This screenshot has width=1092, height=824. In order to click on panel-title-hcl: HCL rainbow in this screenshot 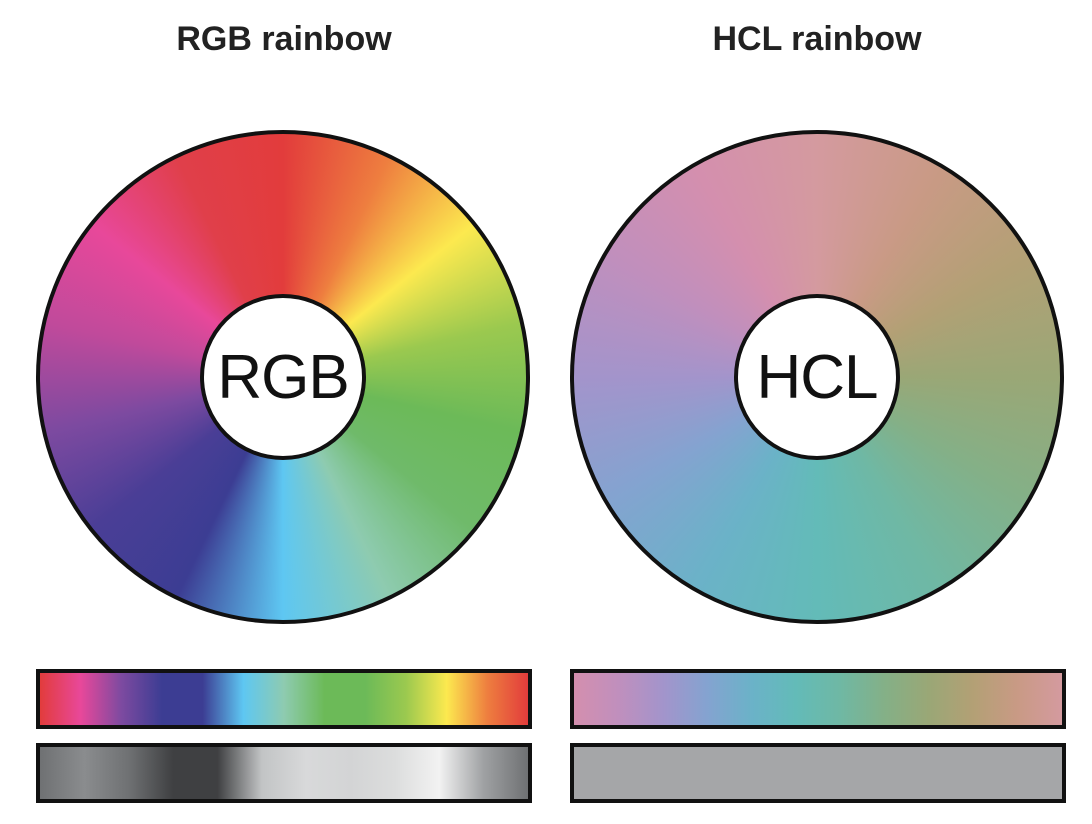, I will do `click(817, 39)`.